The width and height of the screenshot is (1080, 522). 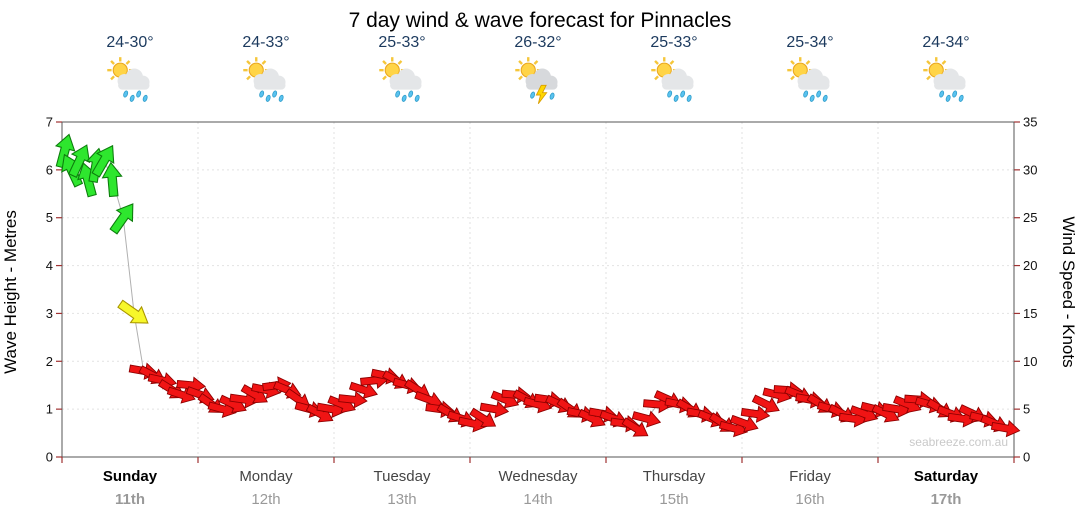 I want to click on x-axis-day-label: Wednesday, so click(x=538, y=476).